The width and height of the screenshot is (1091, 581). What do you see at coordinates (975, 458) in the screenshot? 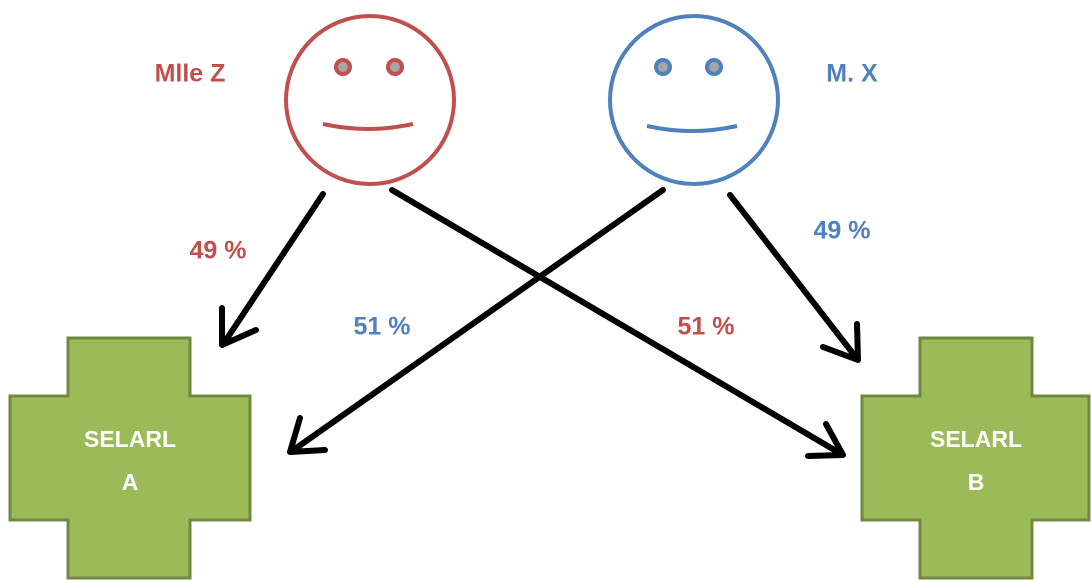
I see `cross-b` at bounding box center [975, 458].